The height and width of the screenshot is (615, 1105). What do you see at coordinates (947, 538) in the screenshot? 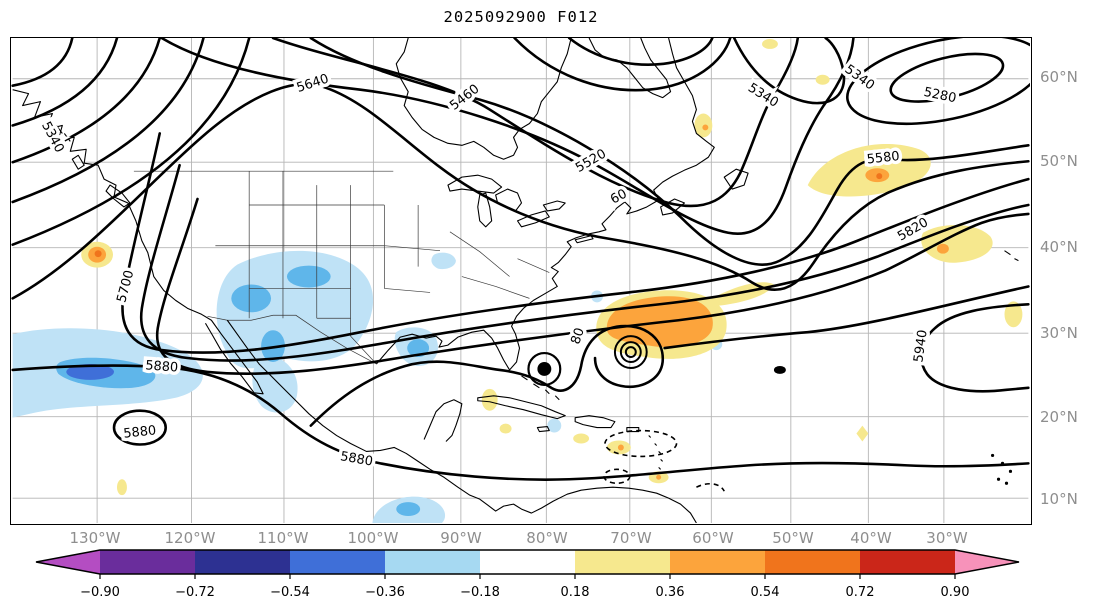
I see `x-tick-label: 30°W` at bounding box center [947, 538].